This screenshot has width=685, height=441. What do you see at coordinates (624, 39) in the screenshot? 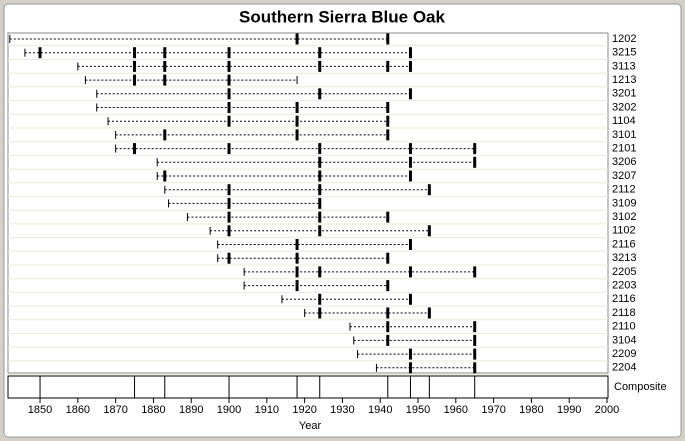
I see `series-label: 1202` at bounding box center [624, 39].